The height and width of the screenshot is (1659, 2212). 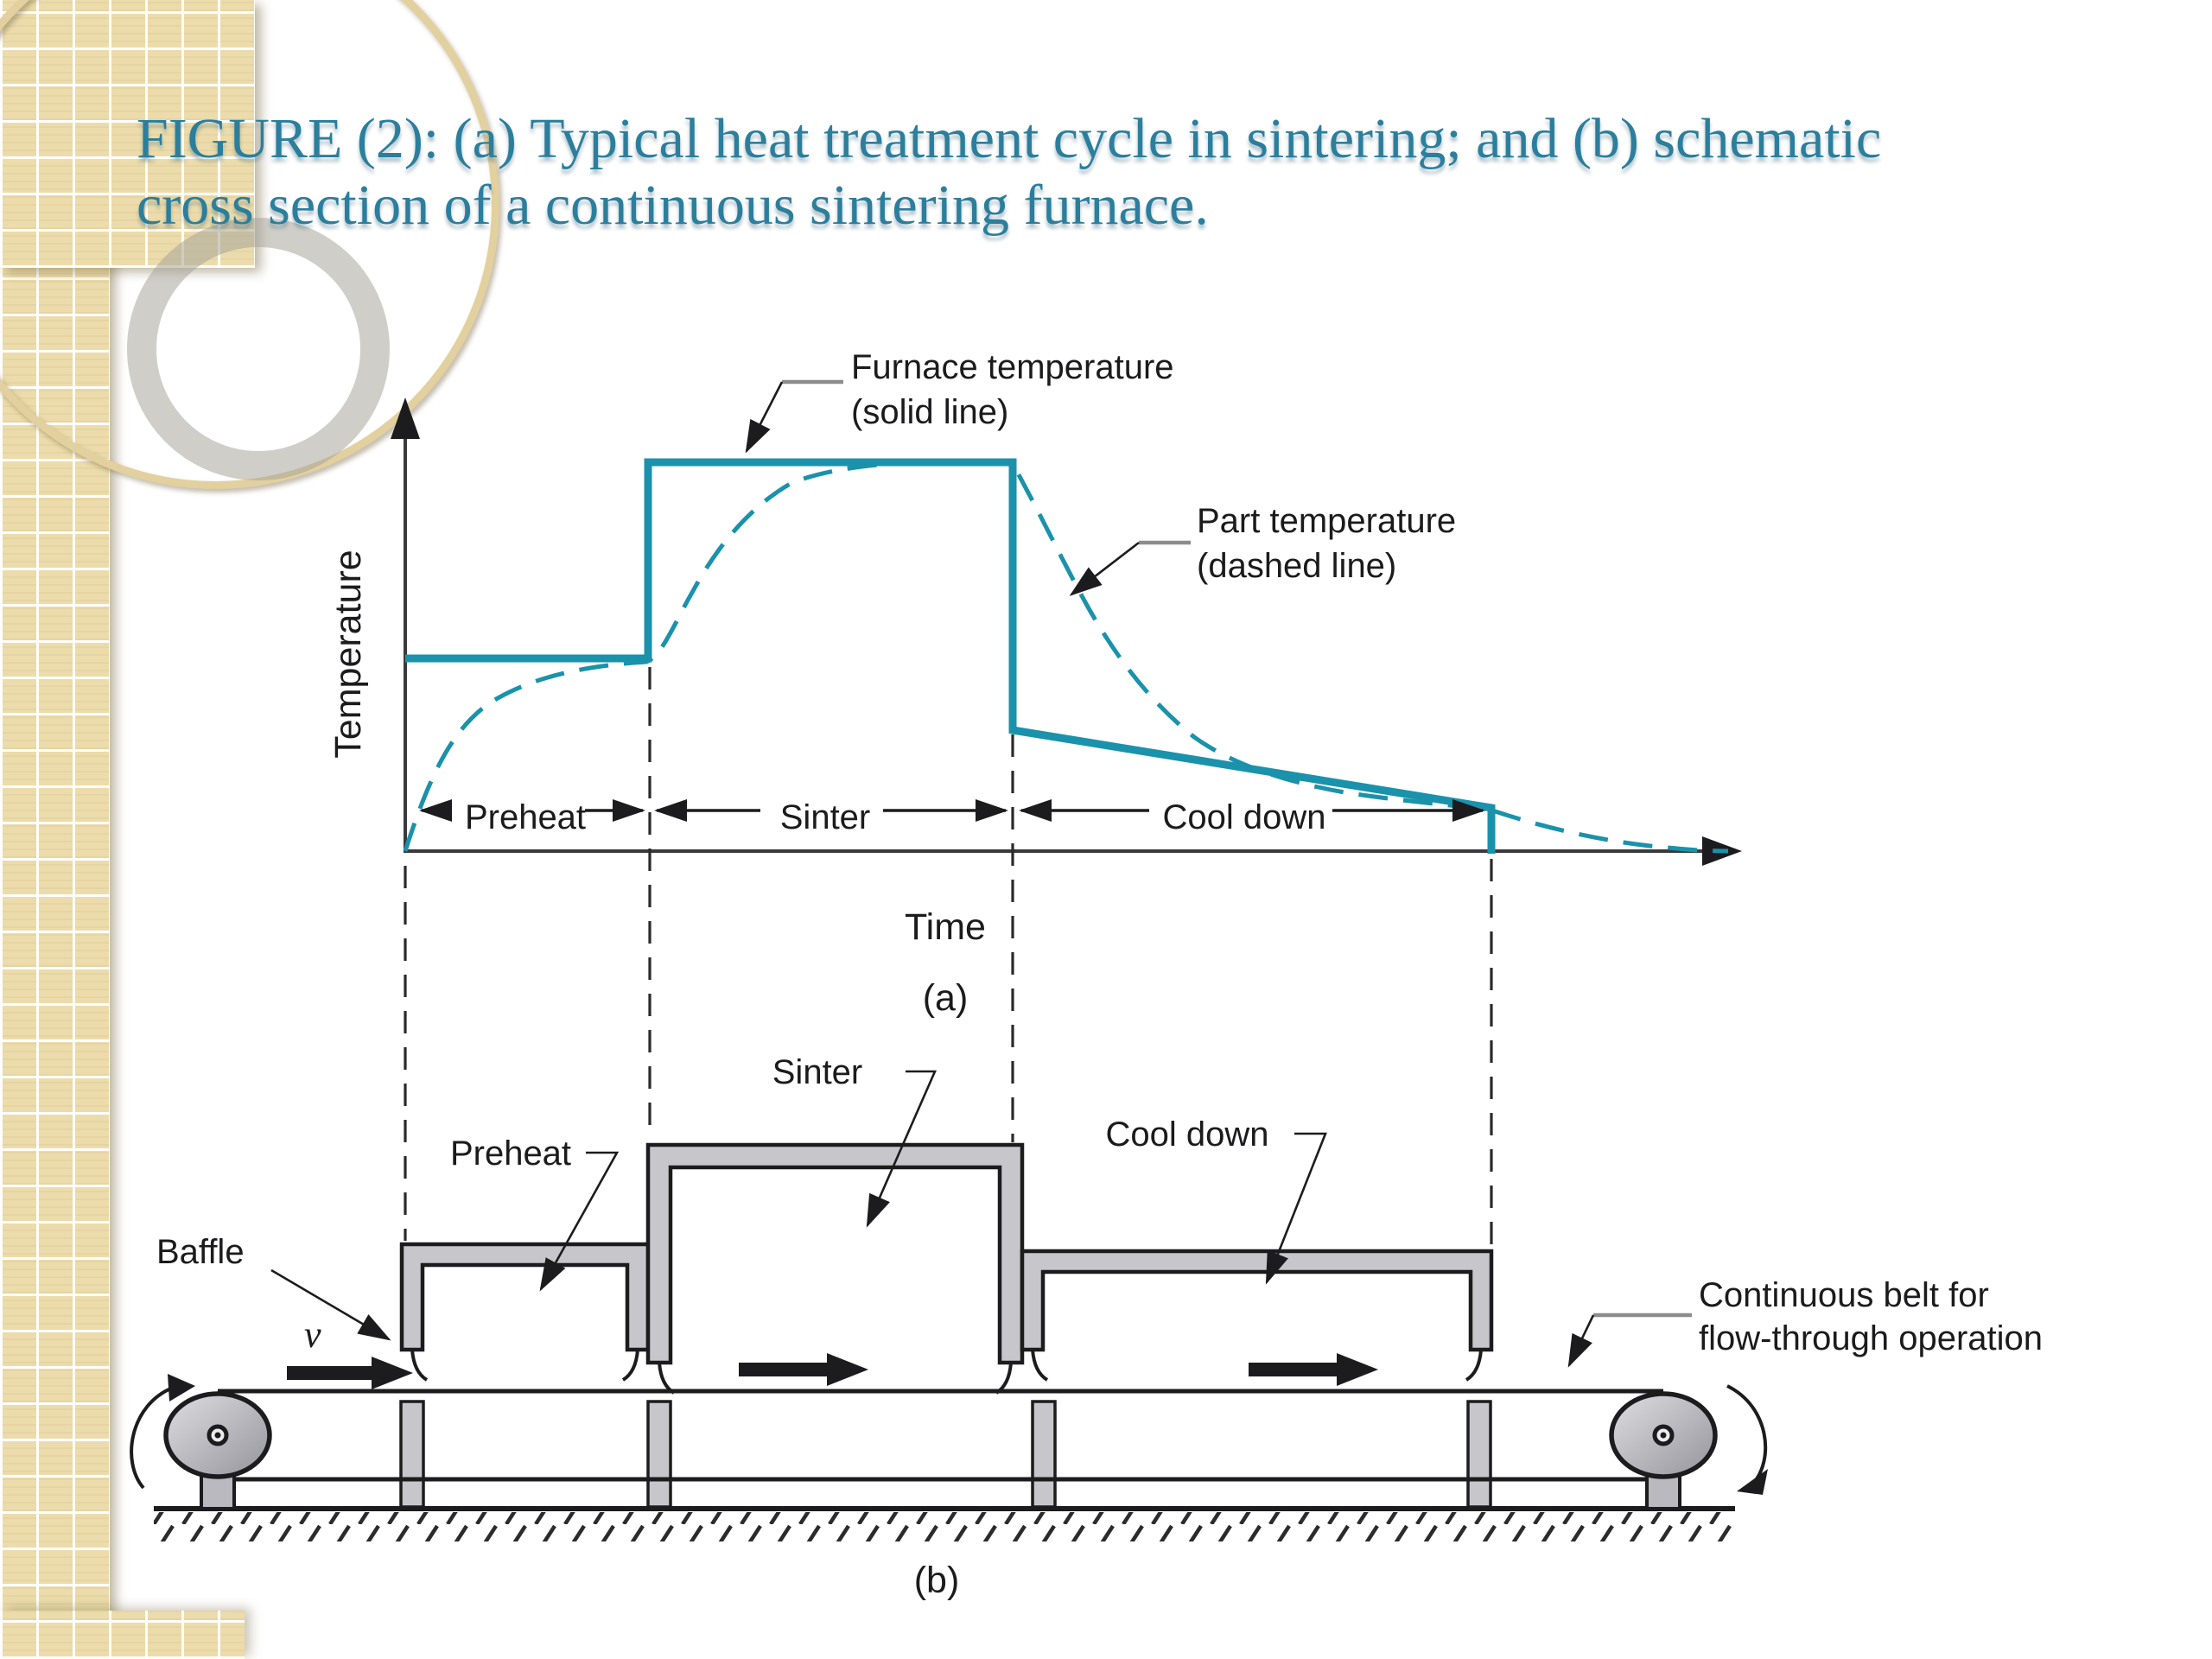 What do you see at coordinates (1130, 568) in the screenshot?
I see `part-temp-leader` at bounding box center [1130, 568].